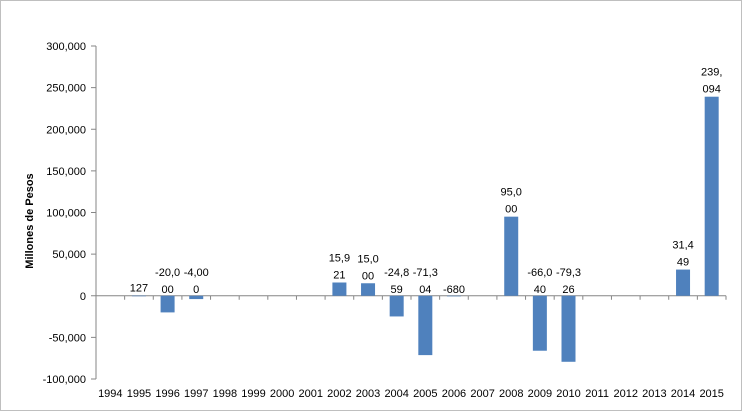  What do you see at coordinates (311, 394) in the screenshot?
I see `x-tick-label: 2001` at bounding box center [311, 394].